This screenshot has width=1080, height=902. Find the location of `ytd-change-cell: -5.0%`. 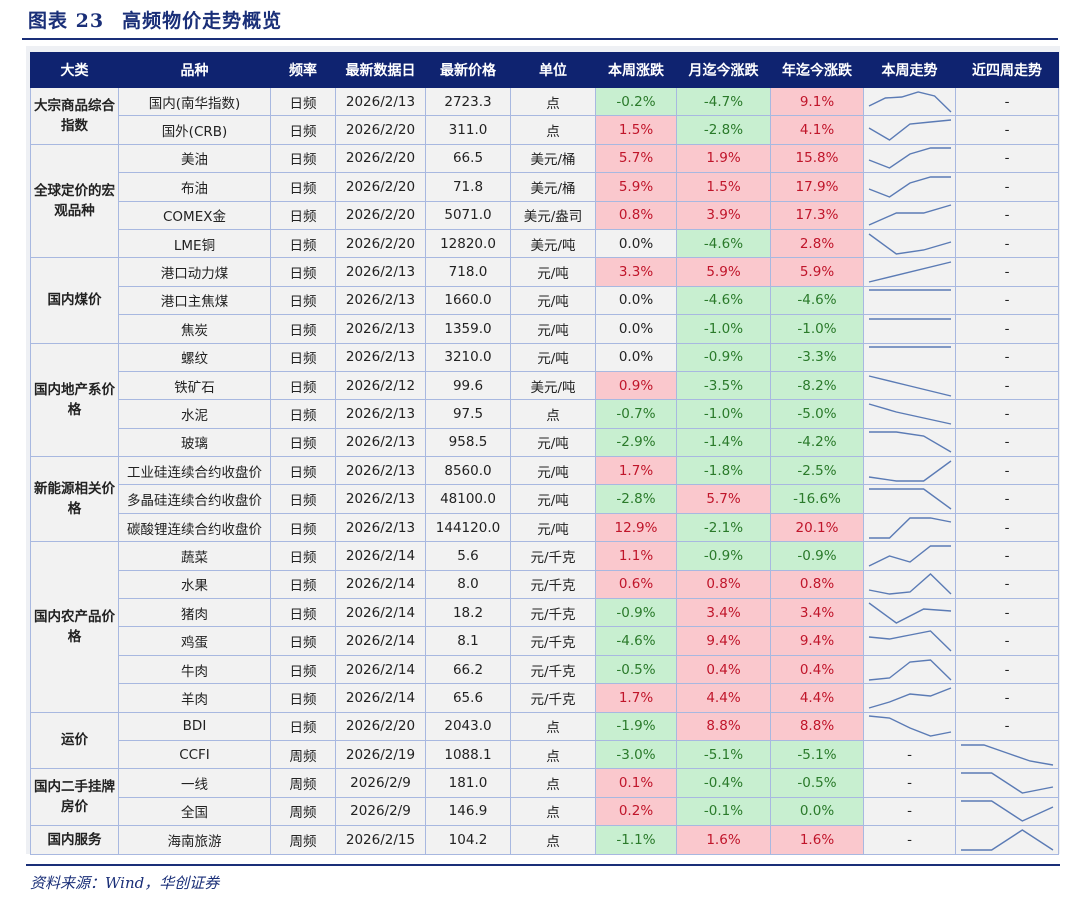

ytd-change-cell: -5.0% is located at coordinates (817, 414).